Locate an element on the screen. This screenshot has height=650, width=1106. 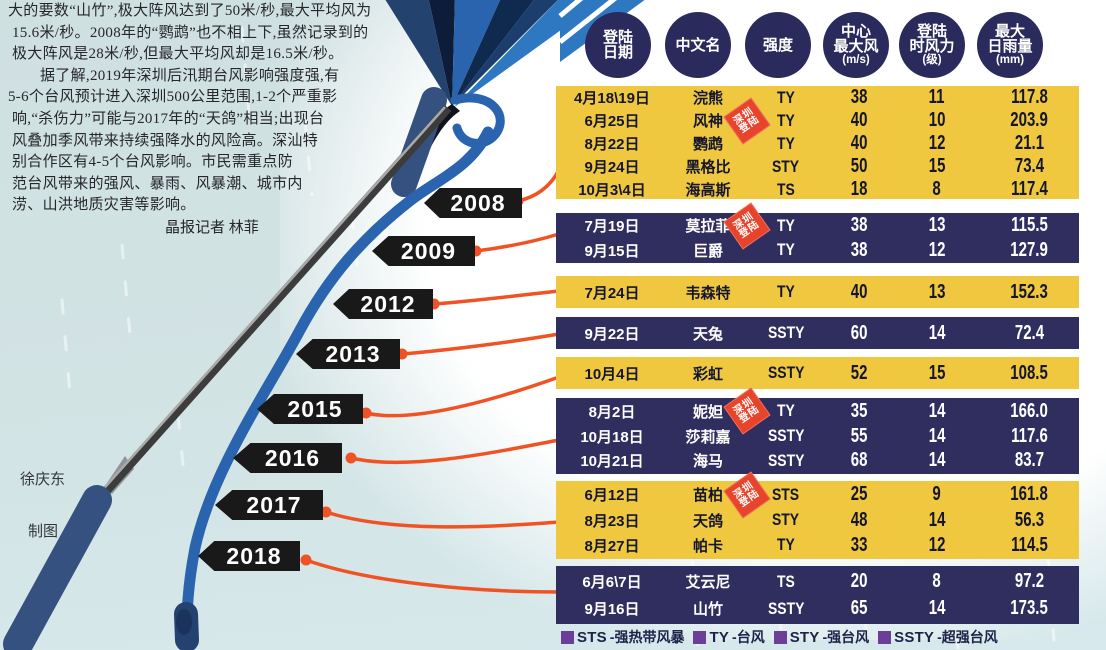
typhoon-name: 彩虹 is located at coordinates (707, 374).